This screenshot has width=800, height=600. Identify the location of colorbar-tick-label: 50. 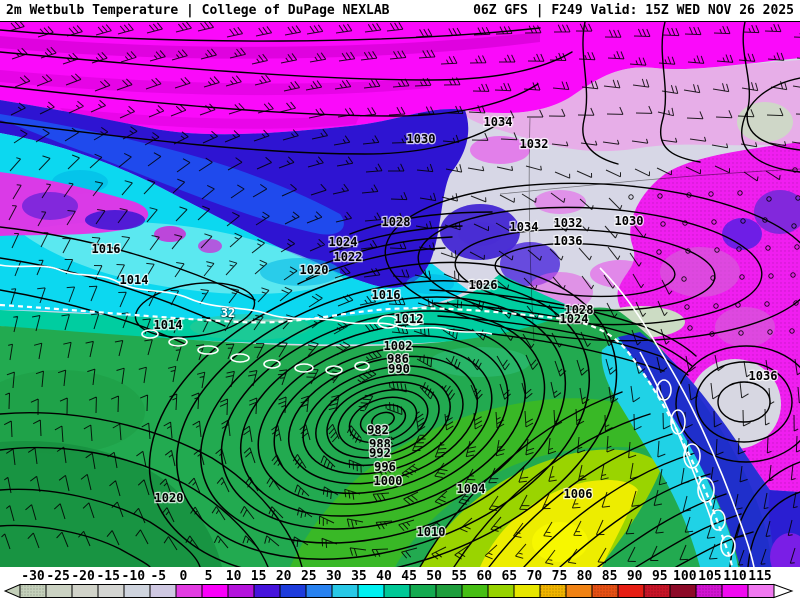
(434, 576).